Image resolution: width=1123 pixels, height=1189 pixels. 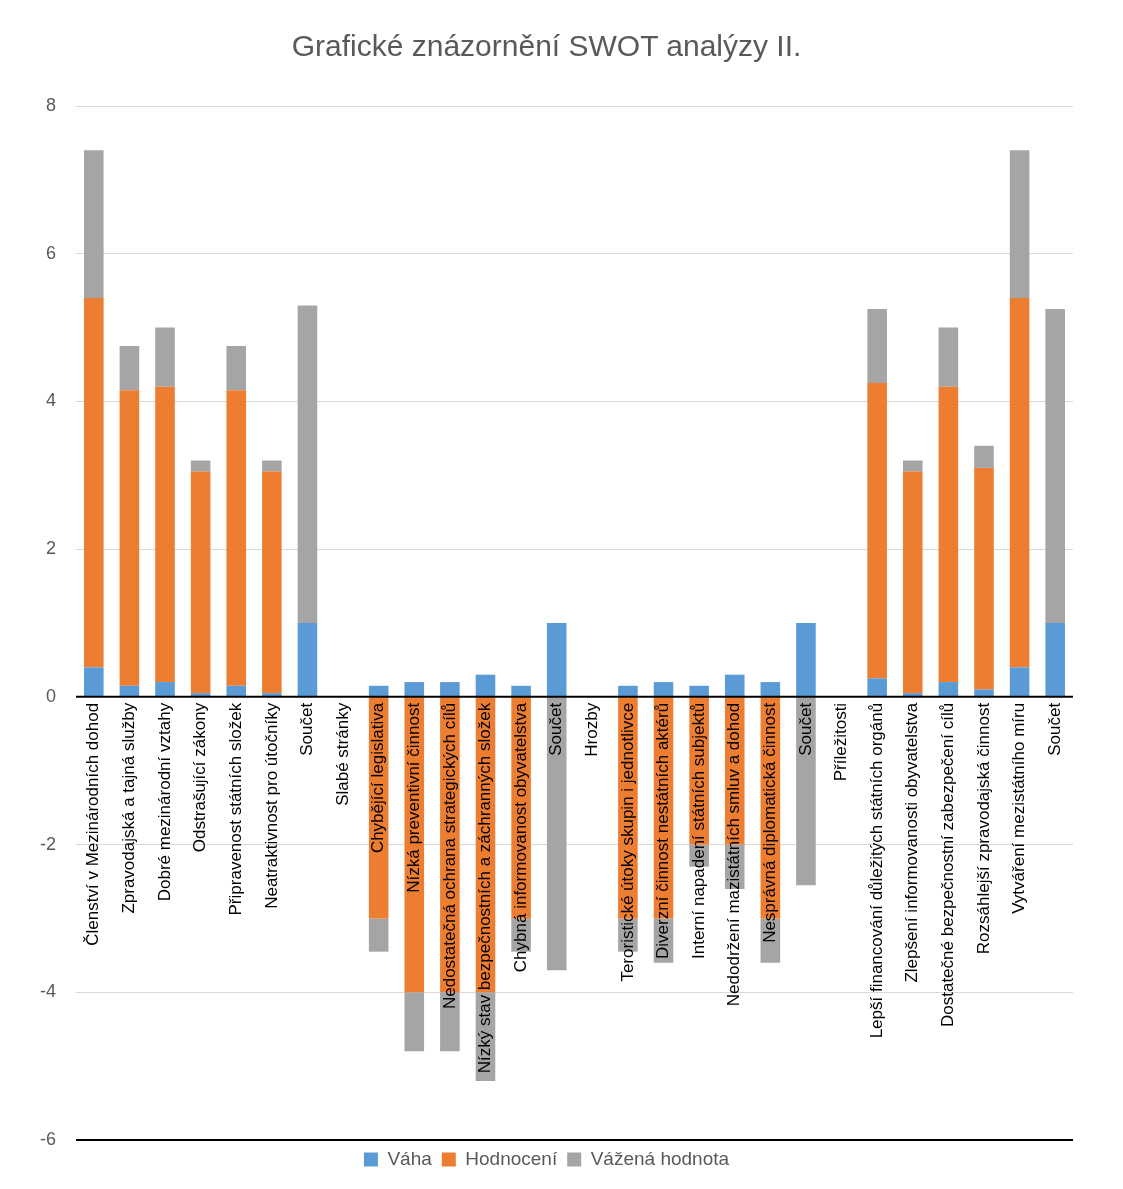 I want to click on x-tick-label: Nedostatečná ochrana strategických cílů, so click(x=449, y=856).